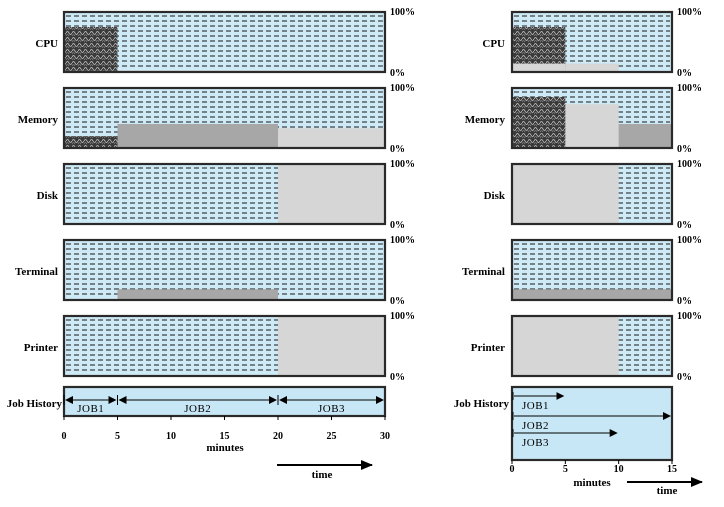 The image size is (724, 507). What do you see at coordinates (385, 436) in the screenshot?
I see `x-tick-label: 30` at bounding box center [385, 436].